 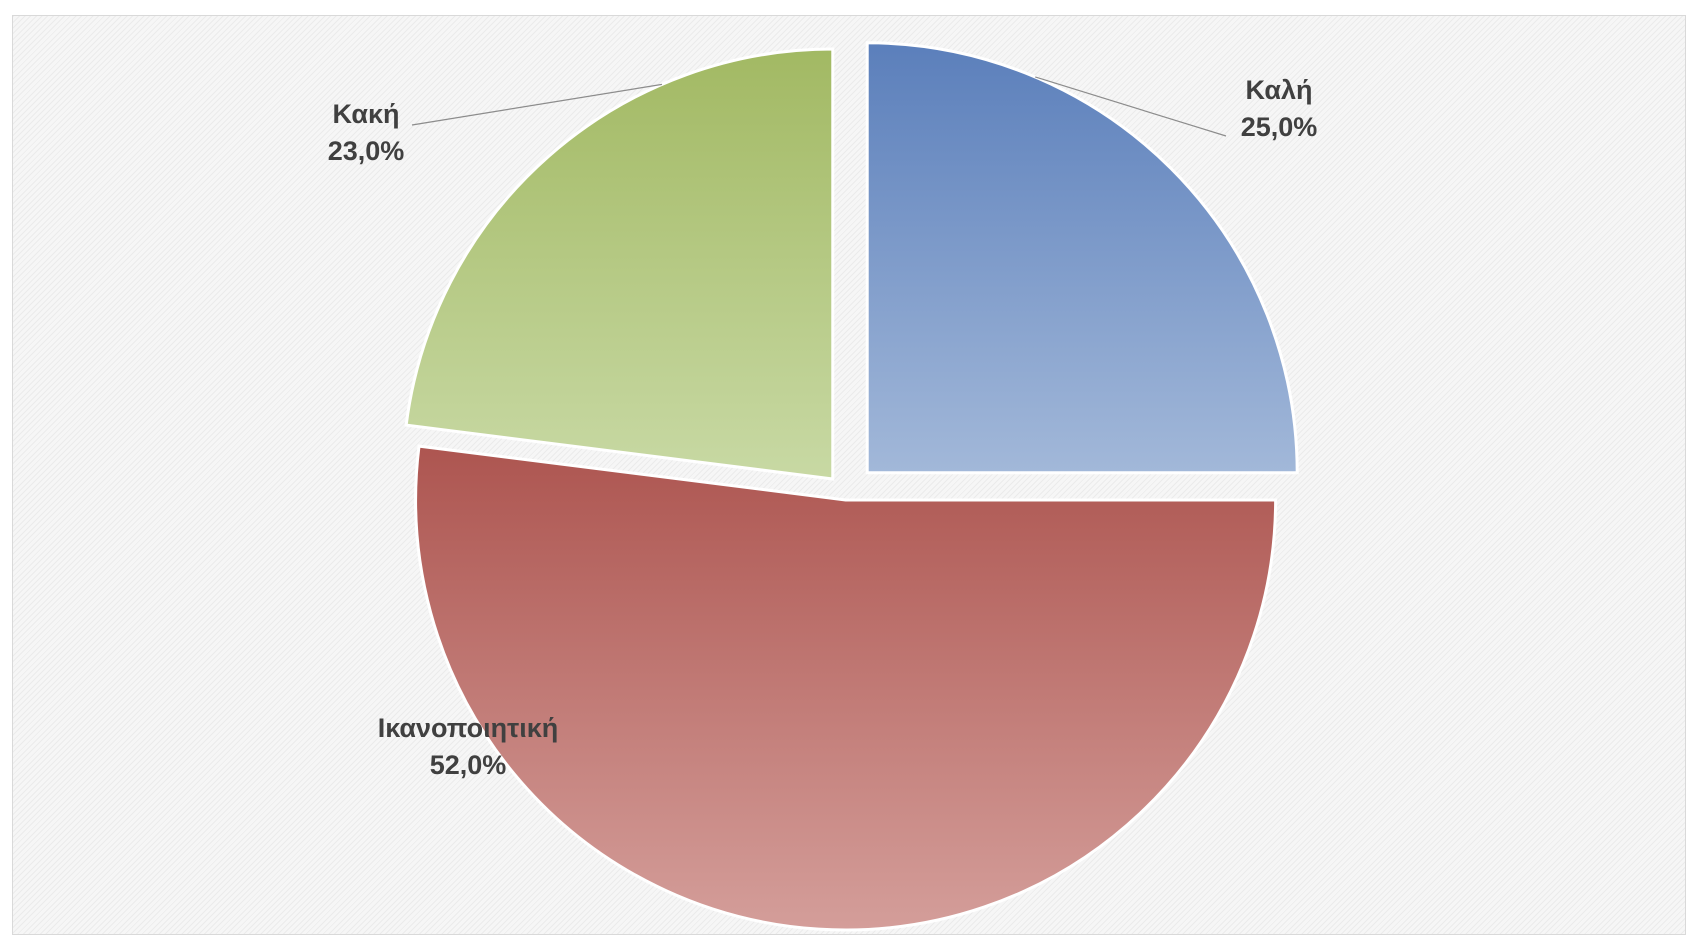 What do you see at coordinates (366, 132) in the screenshot?
I see `slice-label-kaki: Κακή 23,0%` at bounding box center [366, 132].